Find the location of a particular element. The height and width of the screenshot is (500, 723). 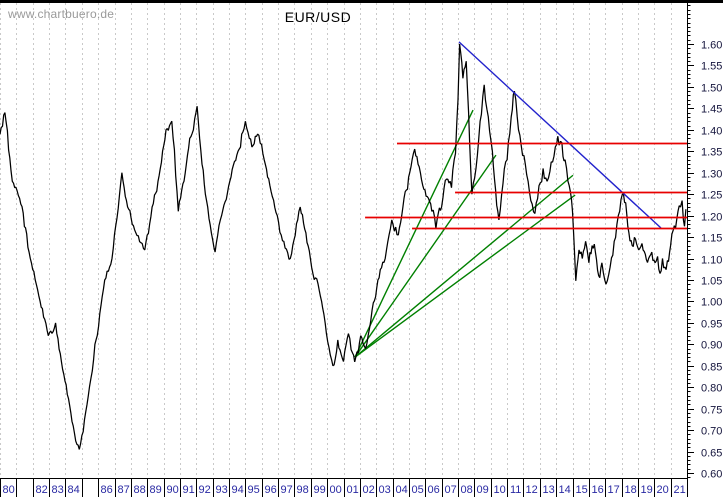

x-tick-label: 13 is located at coordinates (549, 490).